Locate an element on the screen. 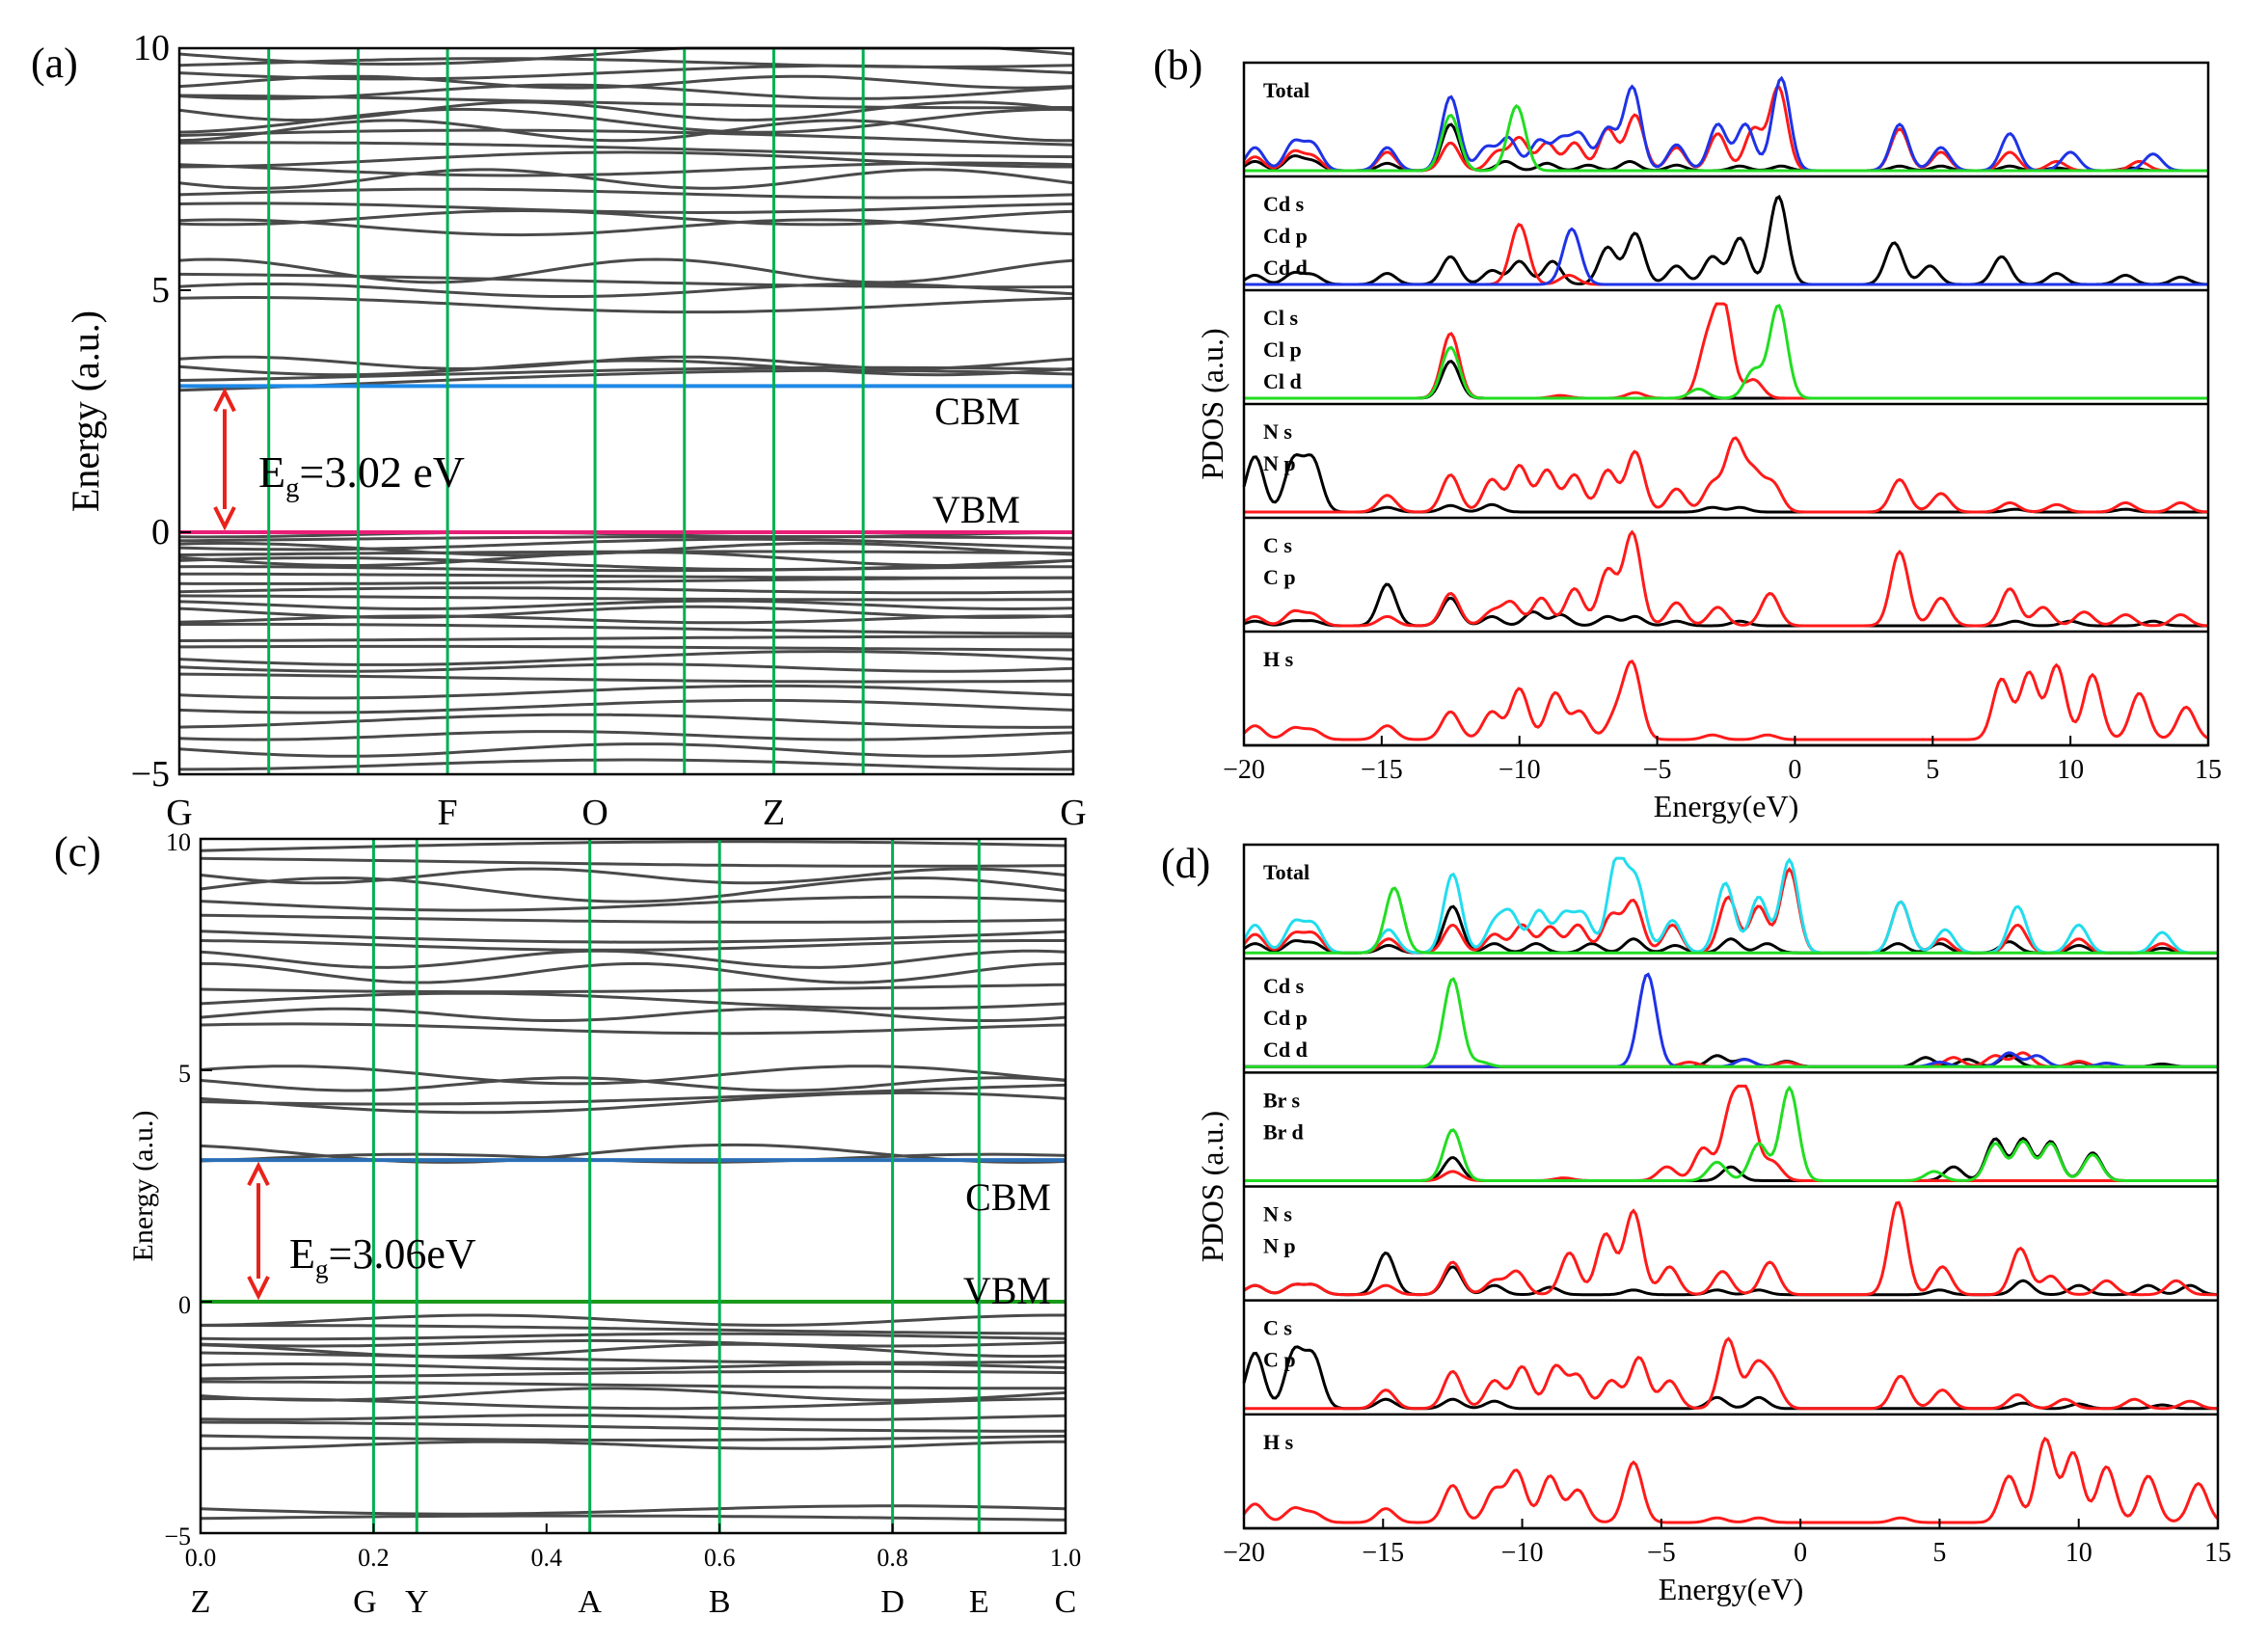  gap-label-sub: g is located at coordinates (322, 1269).